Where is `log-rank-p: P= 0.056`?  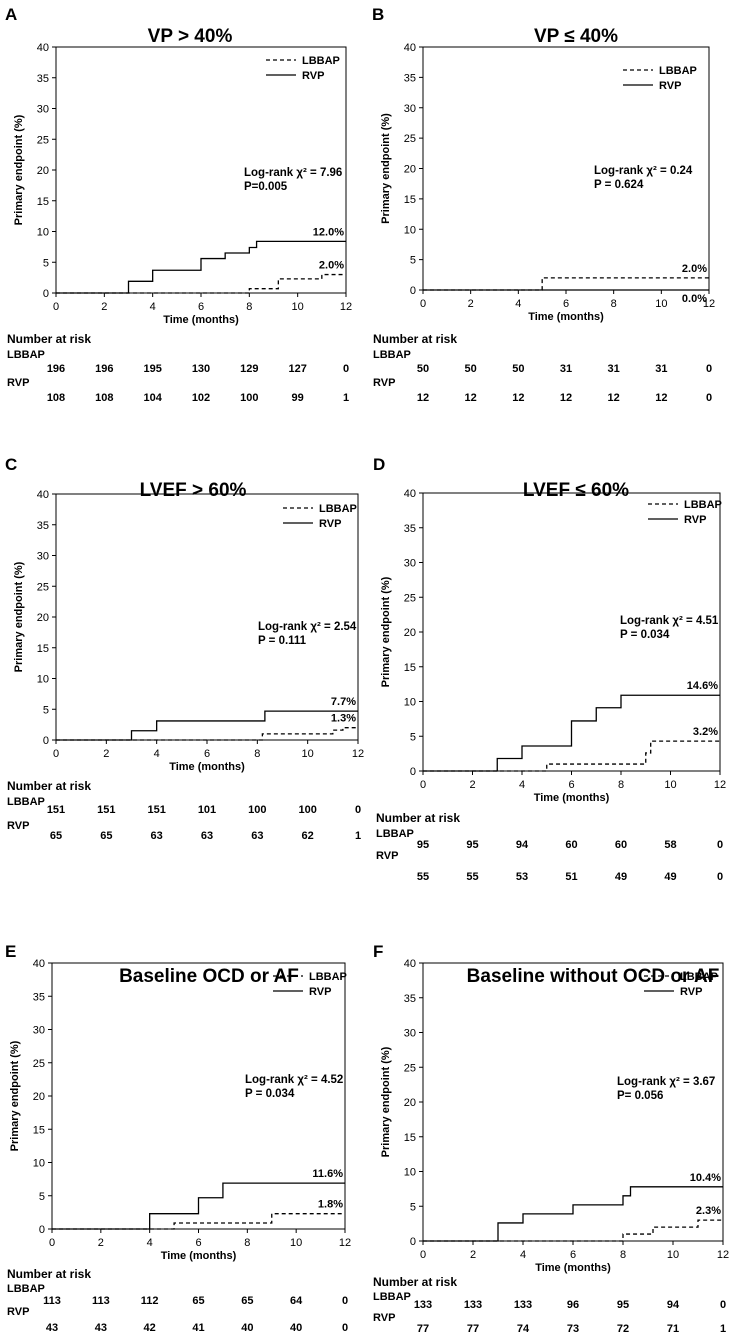 log-rank-p: P= 0.056 is located at coordinates (640, 1096).